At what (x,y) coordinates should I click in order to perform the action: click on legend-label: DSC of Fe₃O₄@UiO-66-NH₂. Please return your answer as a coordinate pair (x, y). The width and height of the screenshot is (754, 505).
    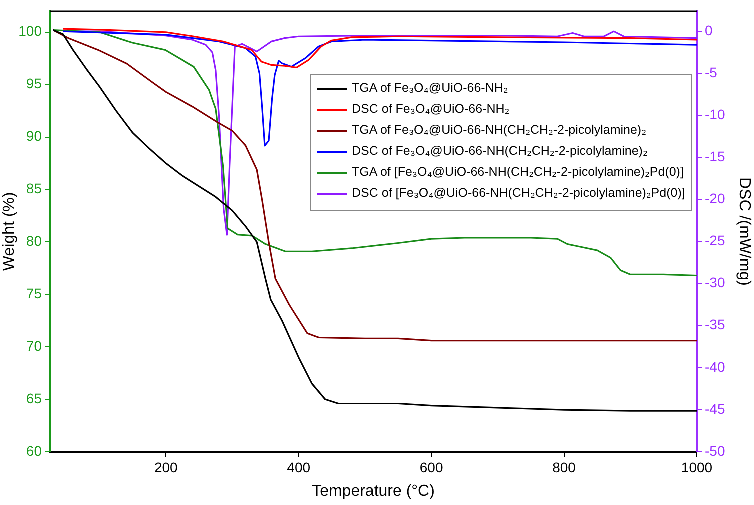
    Looking at the image, I should click on (431, 109).